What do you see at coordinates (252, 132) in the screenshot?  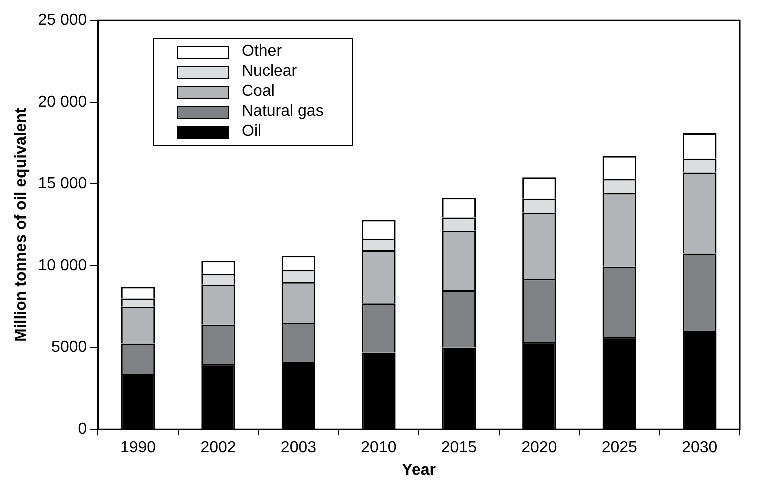 I see `legend-label: Oil` at bounding box center [252, 132].